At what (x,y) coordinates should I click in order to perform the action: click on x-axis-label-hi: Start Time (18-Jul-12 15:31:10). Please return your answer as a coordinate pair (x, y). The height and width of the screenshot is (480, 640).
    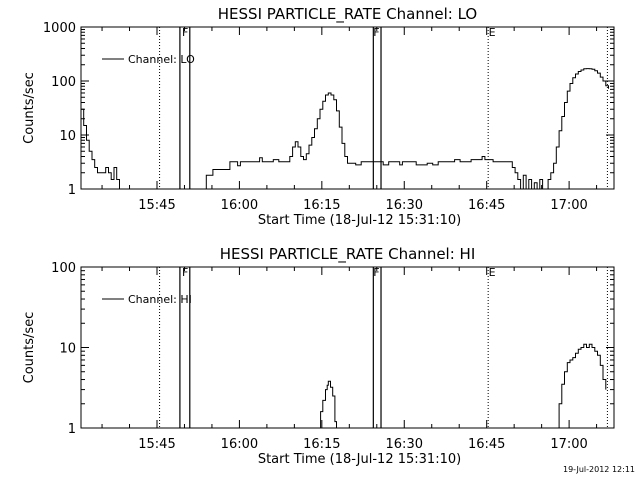
    Looking at the image, I should click on (359, 459).